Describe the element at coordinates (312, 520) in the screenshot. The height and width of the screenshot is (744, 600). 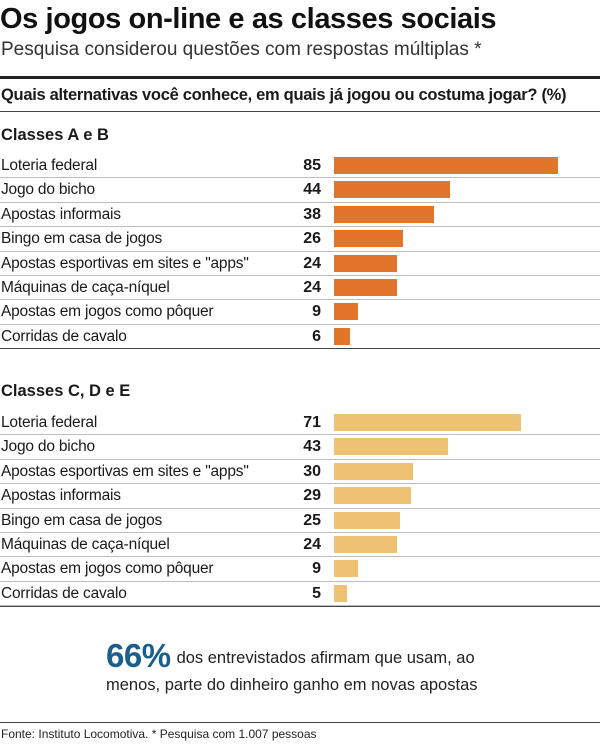
I see `value-label: 25` at that location.